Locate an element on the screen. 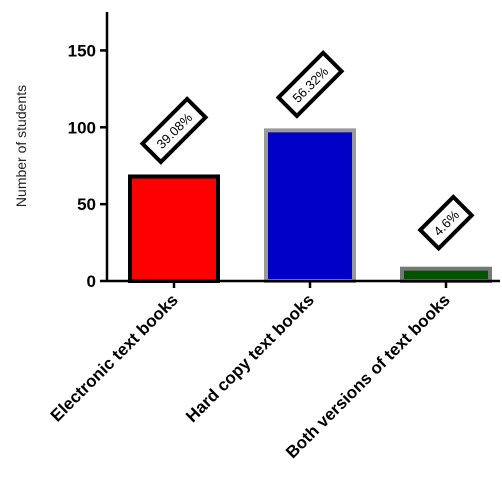  data-label-0: 39.08% is located at coordinates (174, 130).